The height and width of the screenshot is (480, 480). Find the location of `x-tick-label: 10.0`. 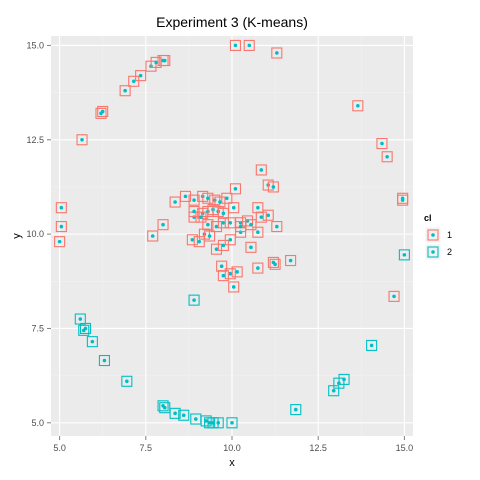

x-tick-label: 10.0 is located at coordinates (232, 448).